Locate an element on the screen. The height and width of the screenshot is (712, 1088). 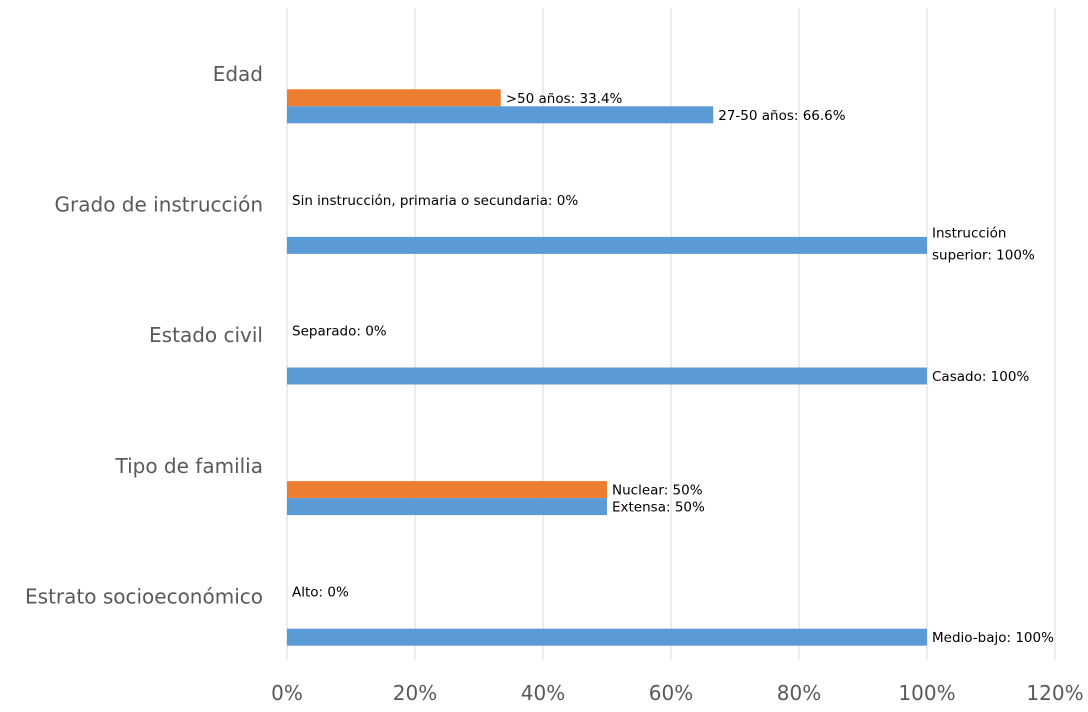
data-label: Medio-bajo: 100% is located at coordinates (993, 638).